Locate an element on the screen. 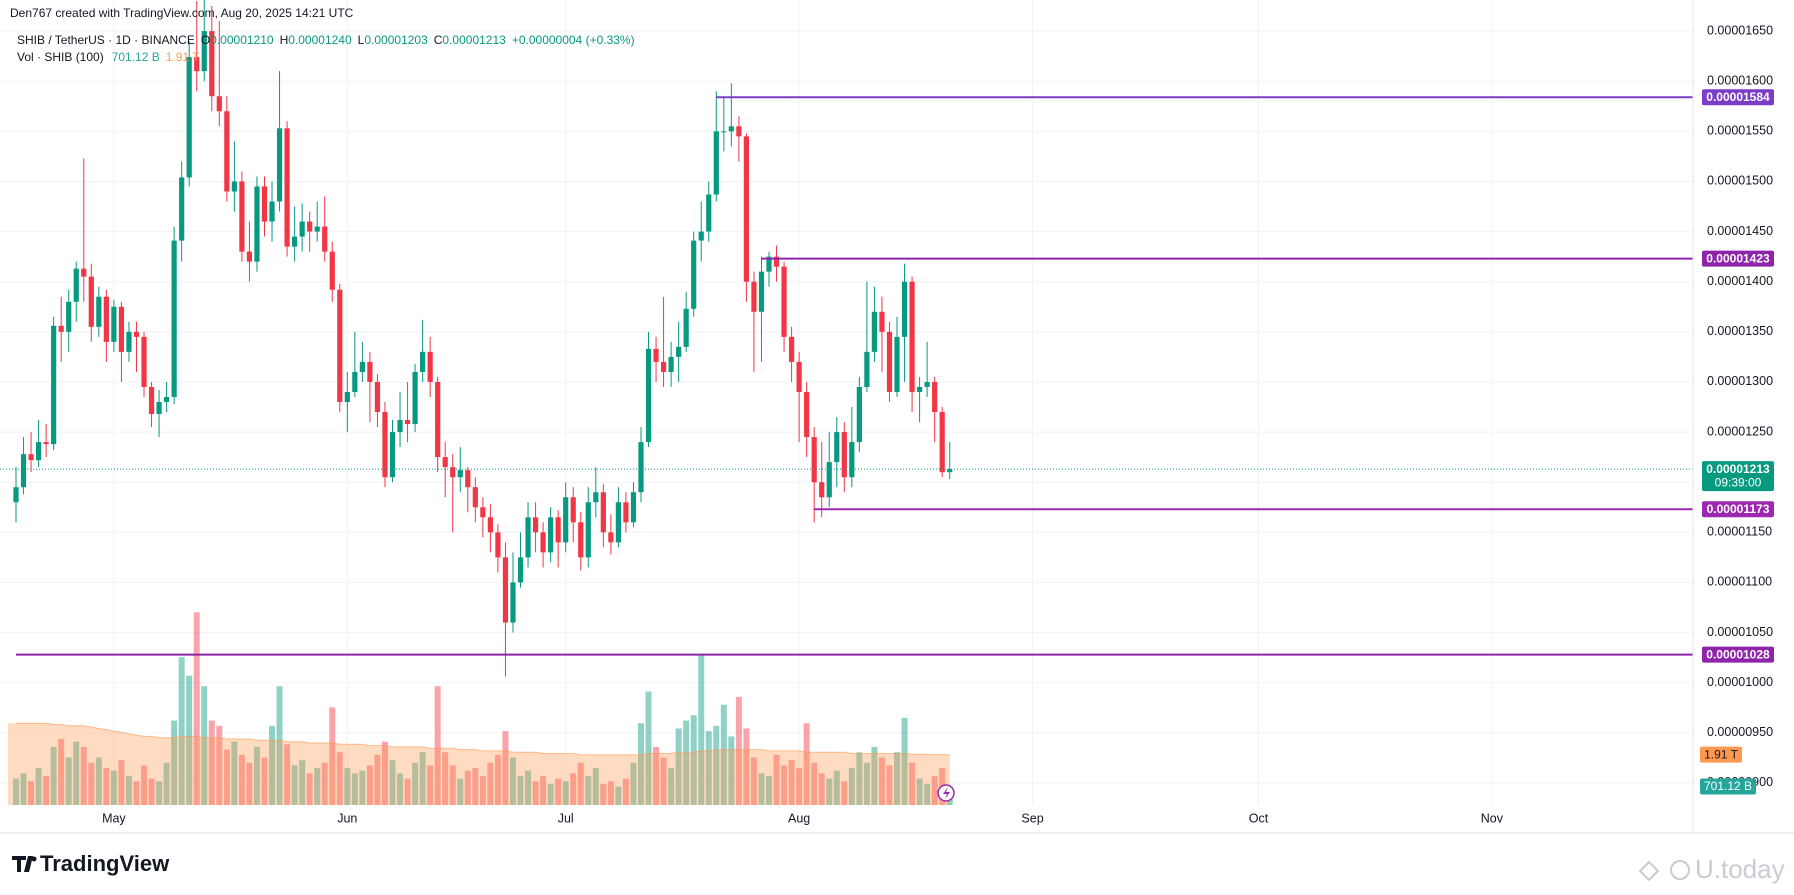 The height and width of the screenshot is (895, 1794). x-tick-label: Jun is located at coordinates (347, 818).